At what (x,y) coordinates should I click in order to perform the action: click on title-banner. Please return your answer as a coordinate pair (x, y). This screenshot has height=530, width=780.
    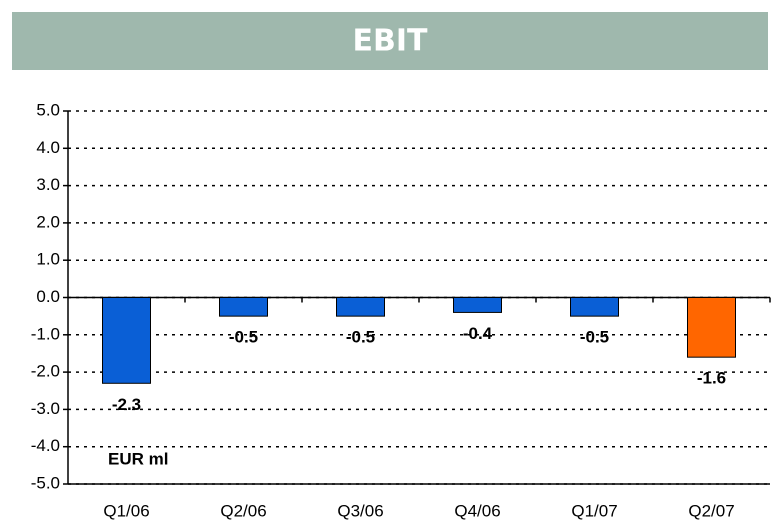
    Looking at the image, I should click on (390, 41).